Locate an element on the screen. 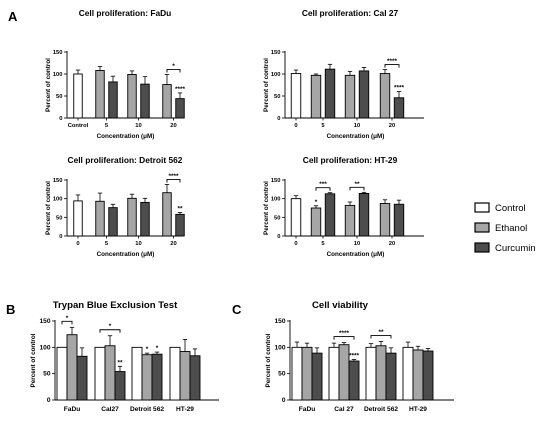 The width and height of the screenshot is (550, 442). legend: Control Ethanol Curcumin is located at coordinates (505, 228).